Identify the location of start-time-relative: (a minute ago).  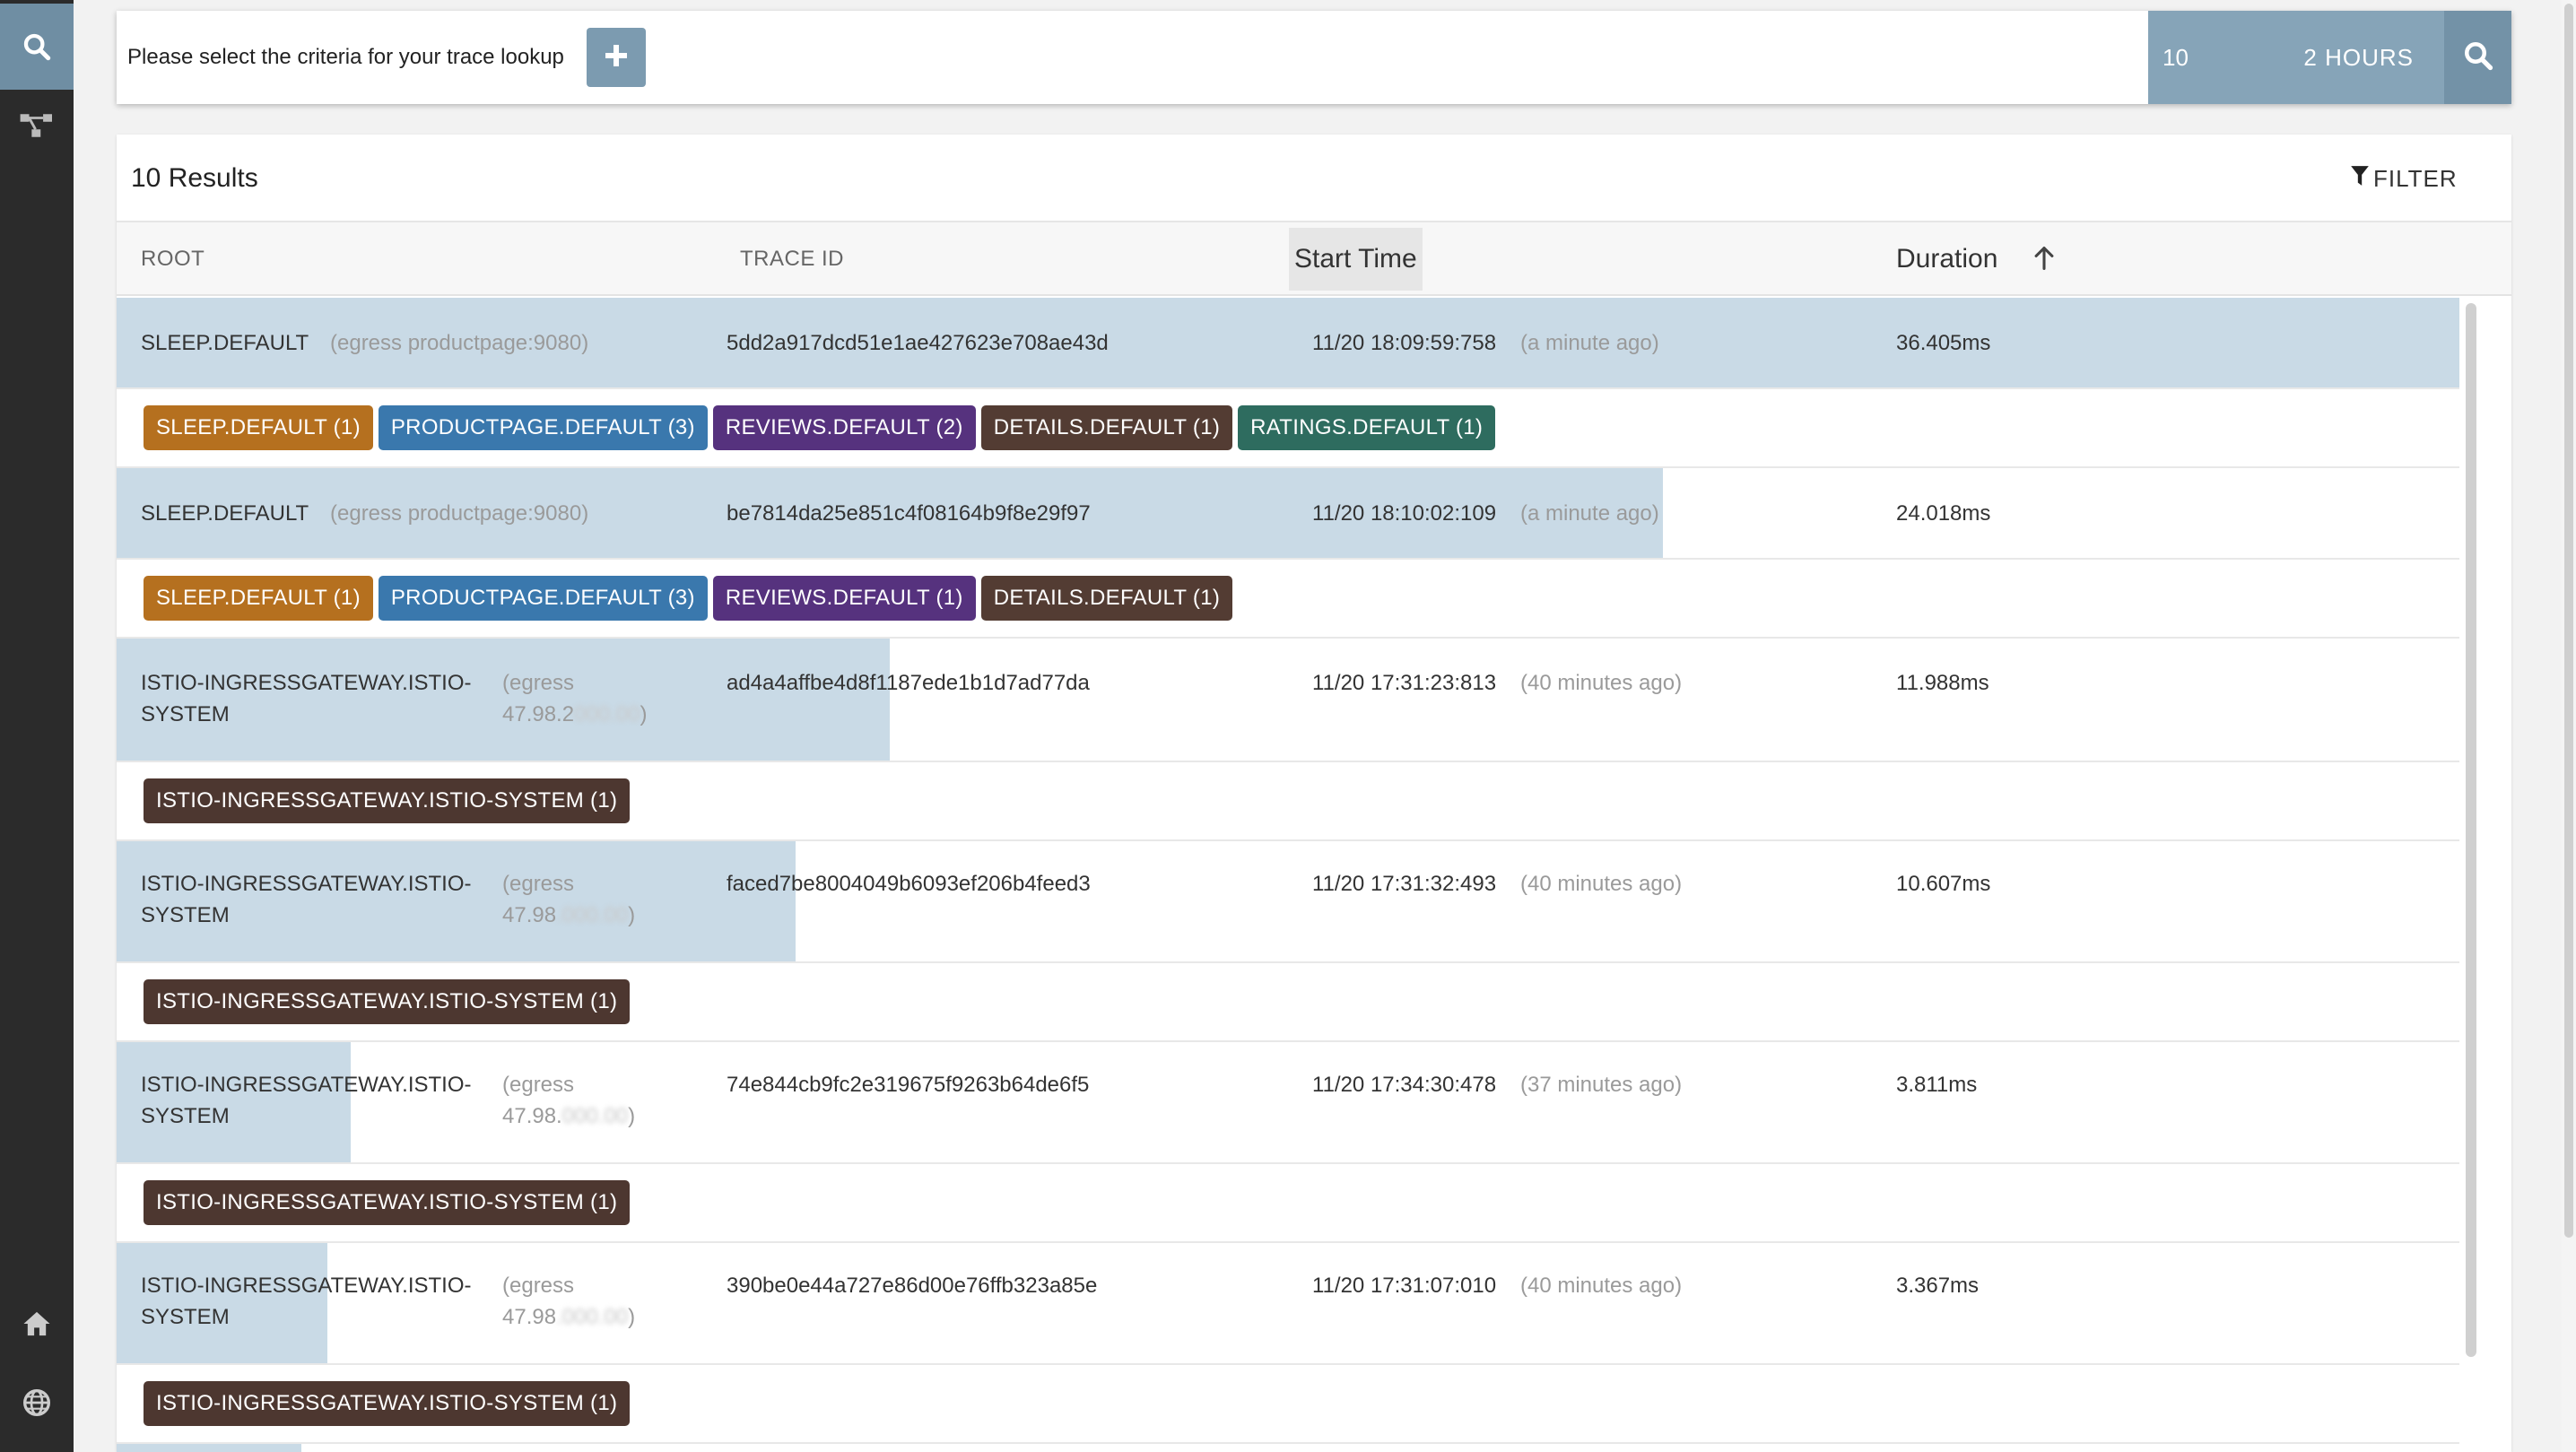
(1589, 513).